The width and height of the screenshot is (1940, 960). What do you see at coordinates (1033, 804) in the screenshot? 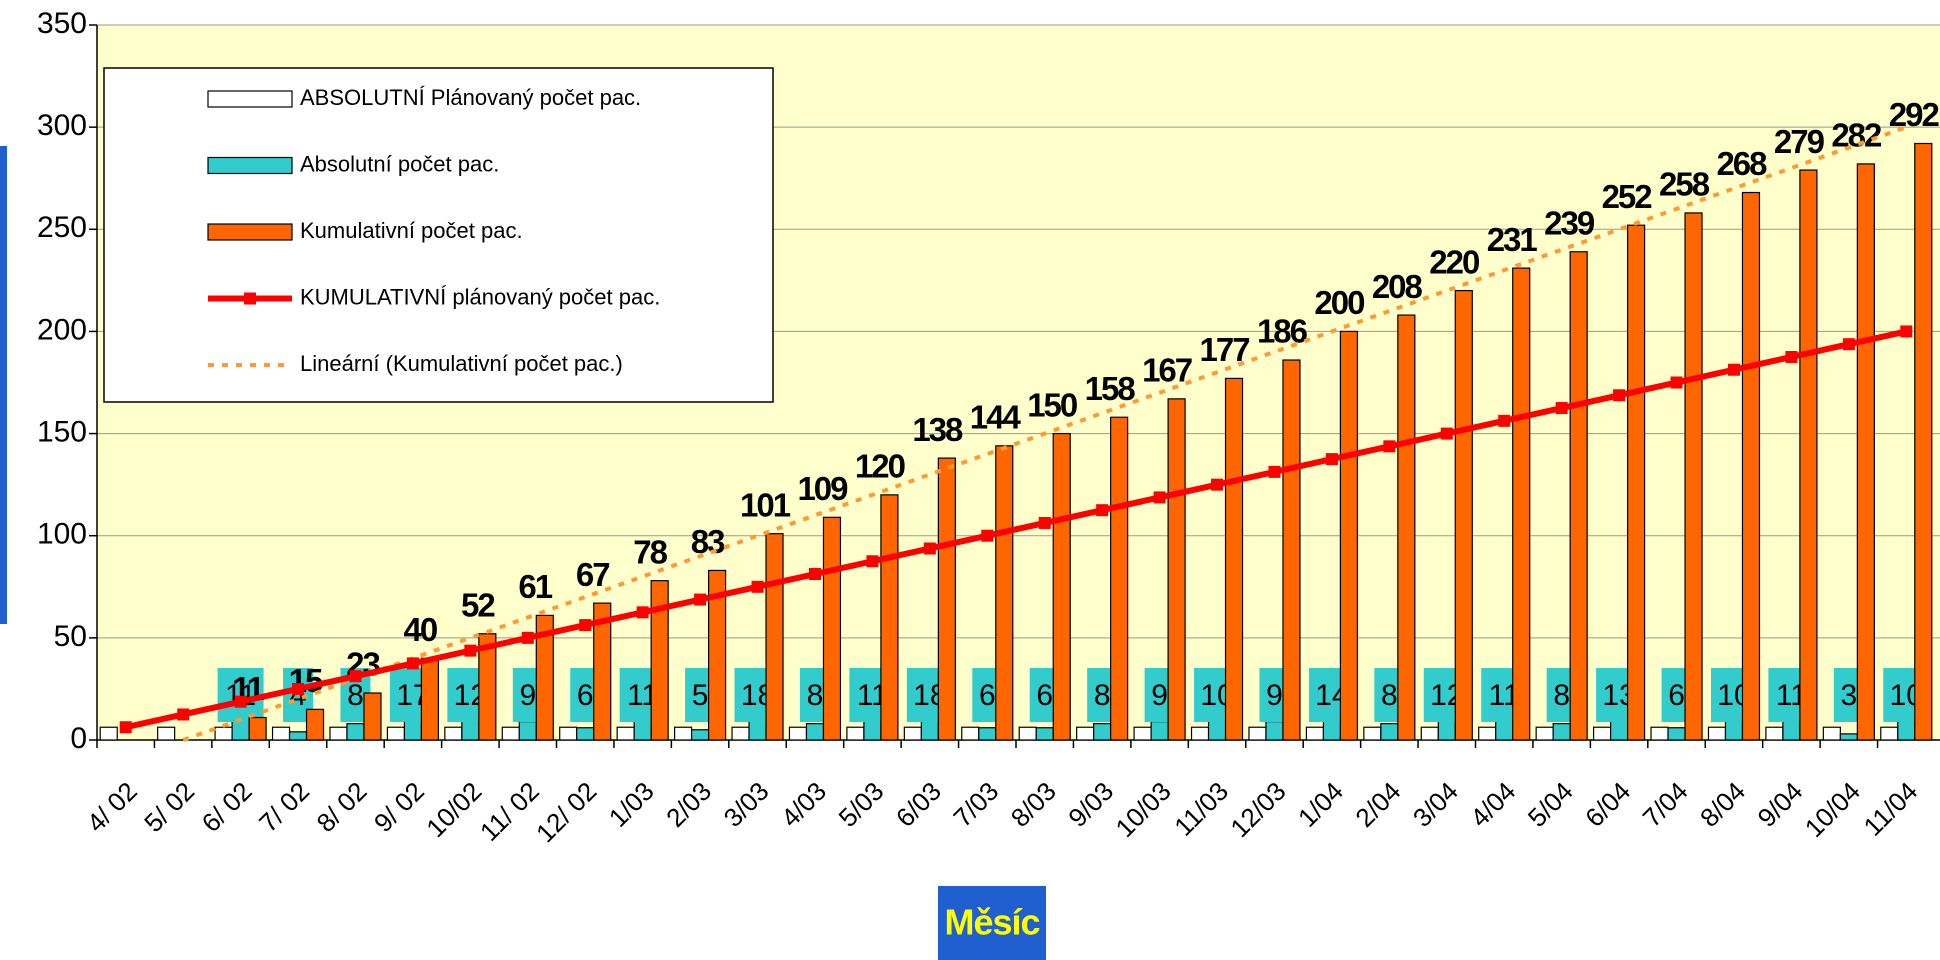
I see `x-tick-label: 8/03` at bounding box center [1033, 804].